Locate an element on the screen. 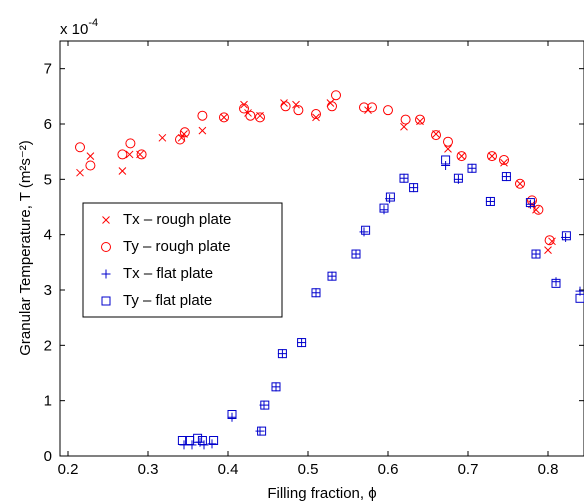 This screenshot has height=502, width=584. y-tick-label: 1 is located at coordinates (48, 401).